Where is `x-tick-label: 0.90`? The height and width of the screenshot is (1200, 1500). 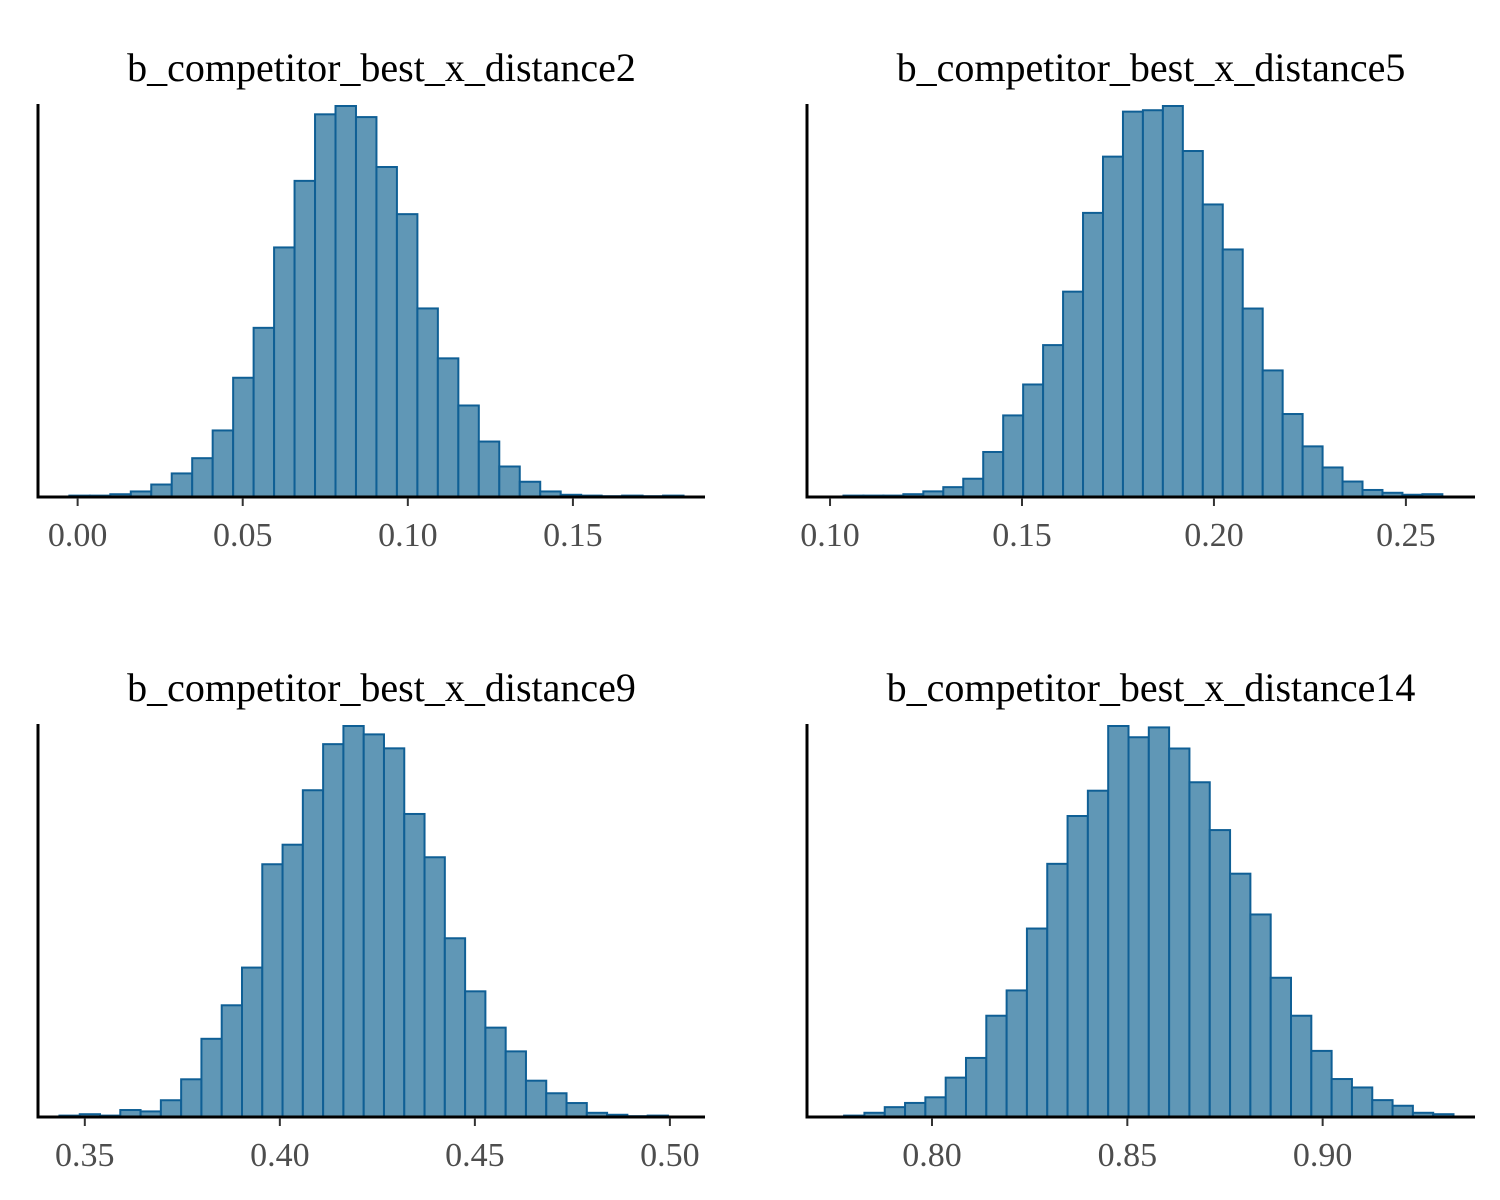
x-tick-label: 0.90 is located at coordinates (1323, 1155).